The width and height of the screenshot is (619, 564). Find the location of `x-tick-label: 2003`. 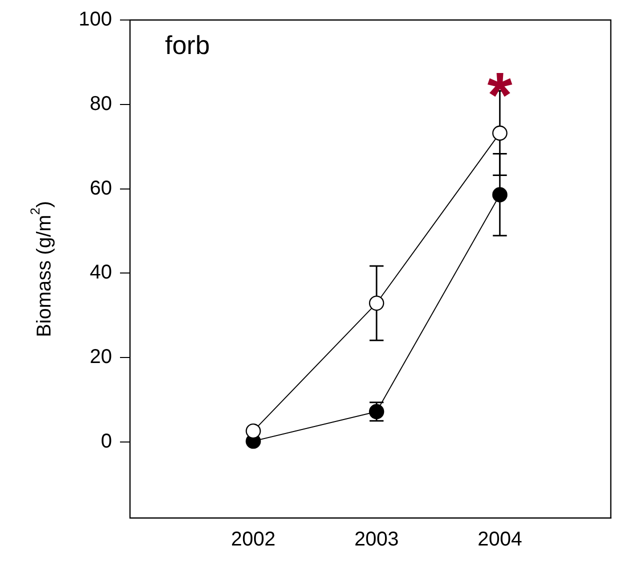

x-tick-label: 2003 is located at coordinates (376, 539).